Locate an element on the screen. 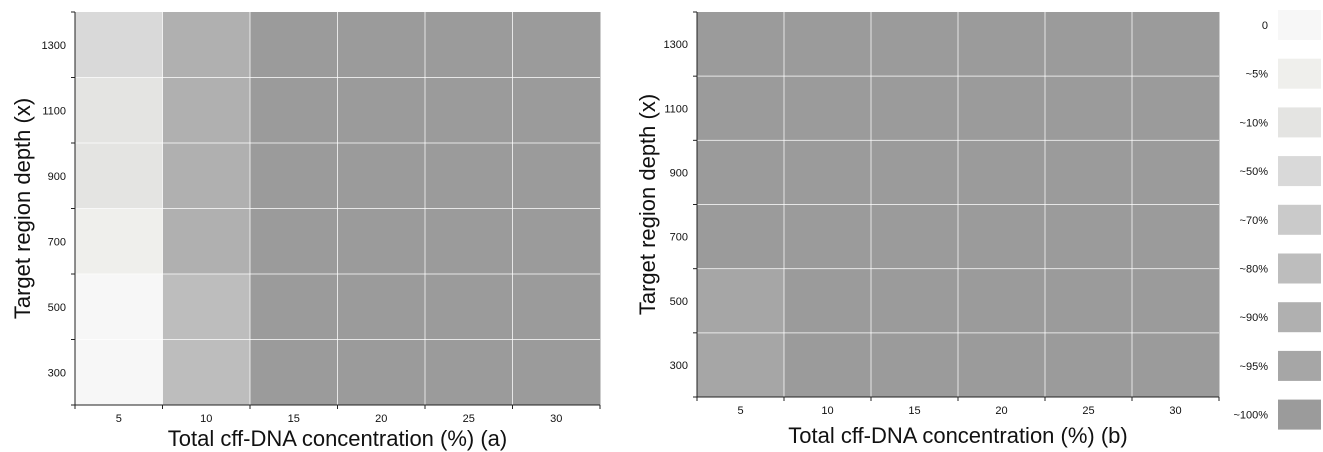  legend-label: ~70% is located at coordinates (1254, 221).